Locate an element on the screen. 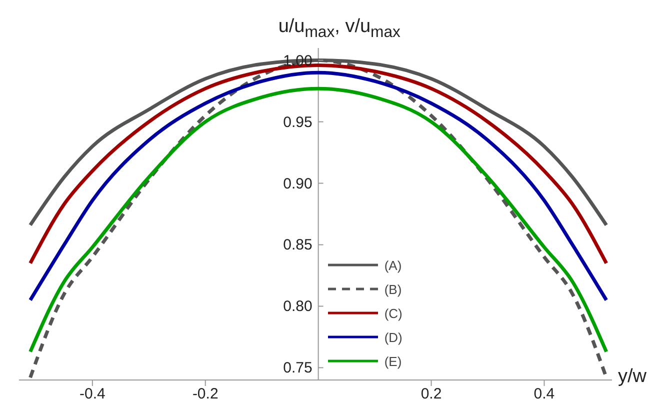 This screenshot has width=654, height=412. x-axis-title: y/w is located at coordinates (632, 377).